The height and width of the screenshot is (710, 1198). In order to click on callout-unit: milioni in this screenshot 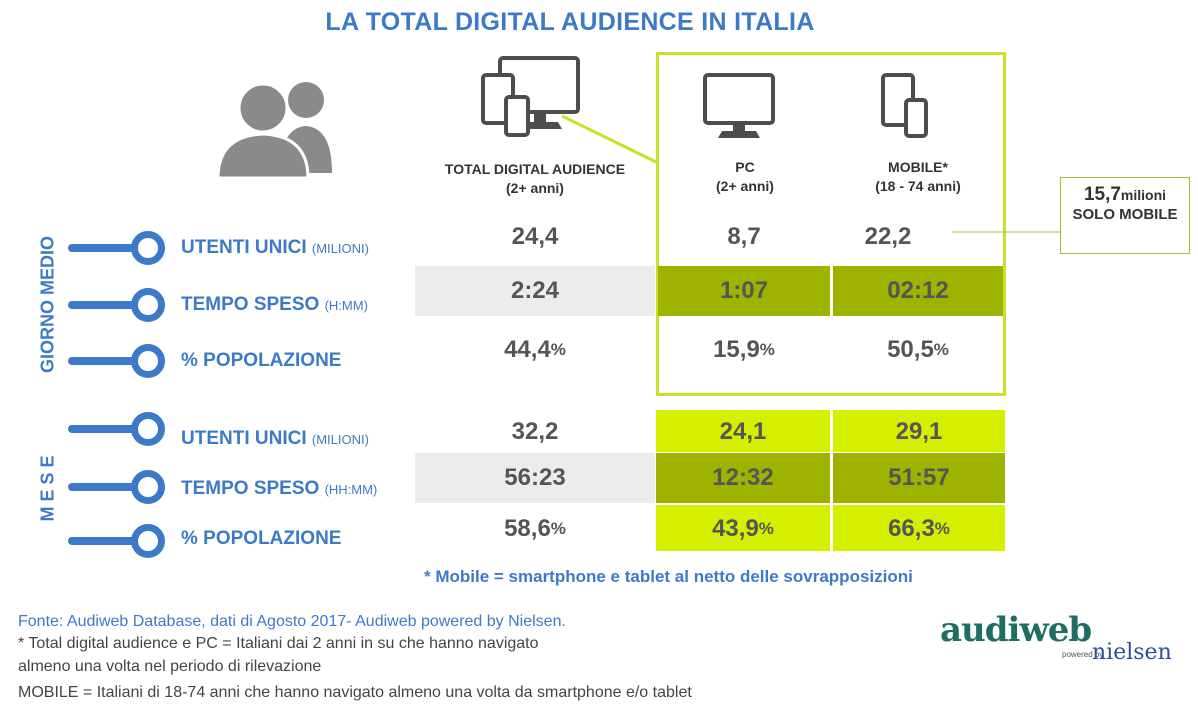, I will do `click(1143, 195)`.